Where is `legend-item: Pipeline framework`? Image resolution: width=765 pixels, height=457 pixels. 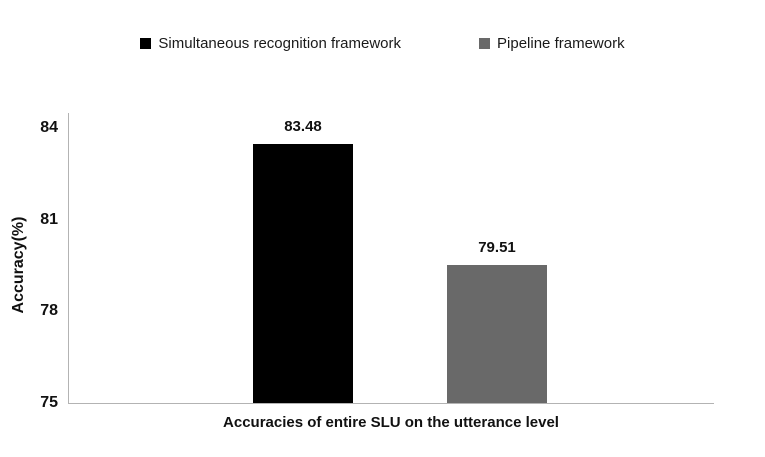 legend-item: Pipeline framework is located at coordinates (552, 43).